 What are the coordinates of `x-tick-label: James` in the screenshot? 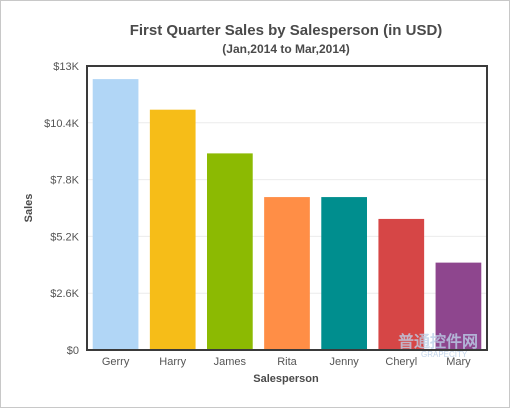 It's located at (230, 362).